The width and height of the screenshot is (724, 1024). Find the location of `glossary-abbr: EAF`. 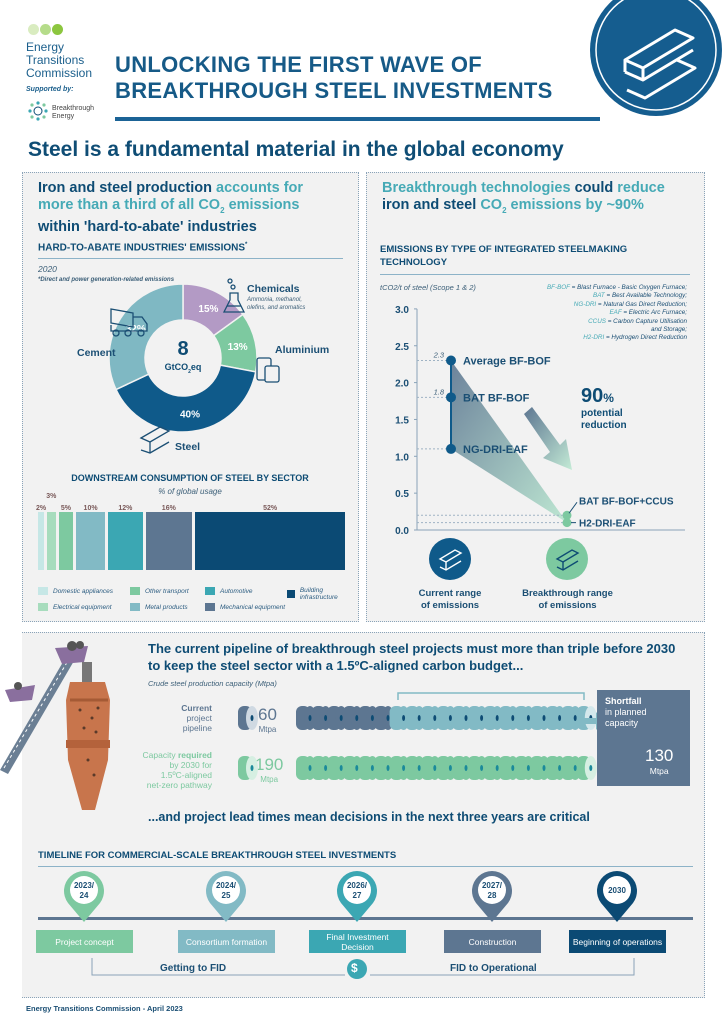

glossary-abbr: EAF is located at coordinates (615, 313).